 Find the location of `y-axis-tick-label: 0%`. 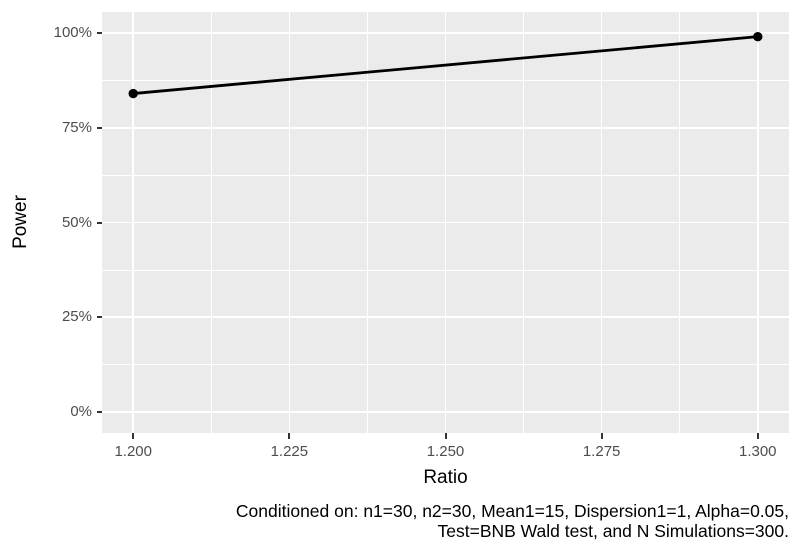

y-axis-tick-label: 0% is located at coordinates (81, 412).